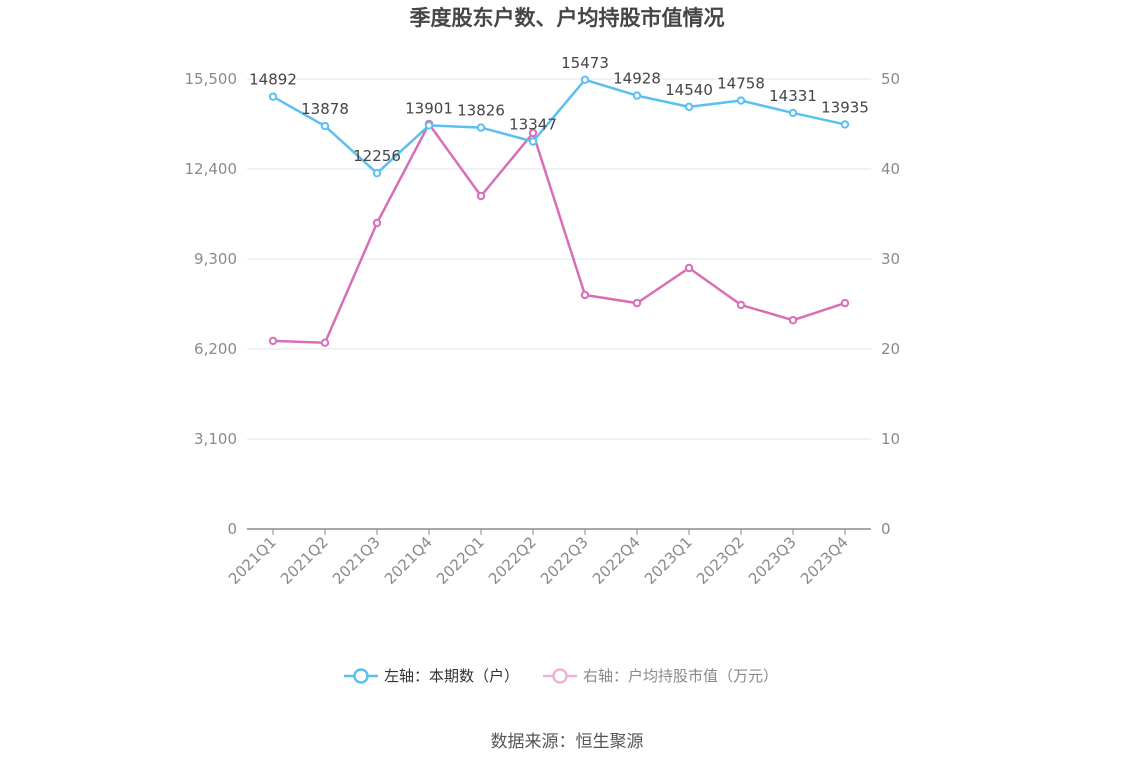 The image size is (1134, 766). What do you see at coordinates (567, 742) in the screenshot?
I see `source-note: 数据来源：恒生聚源` at bounding box center [567, 742].